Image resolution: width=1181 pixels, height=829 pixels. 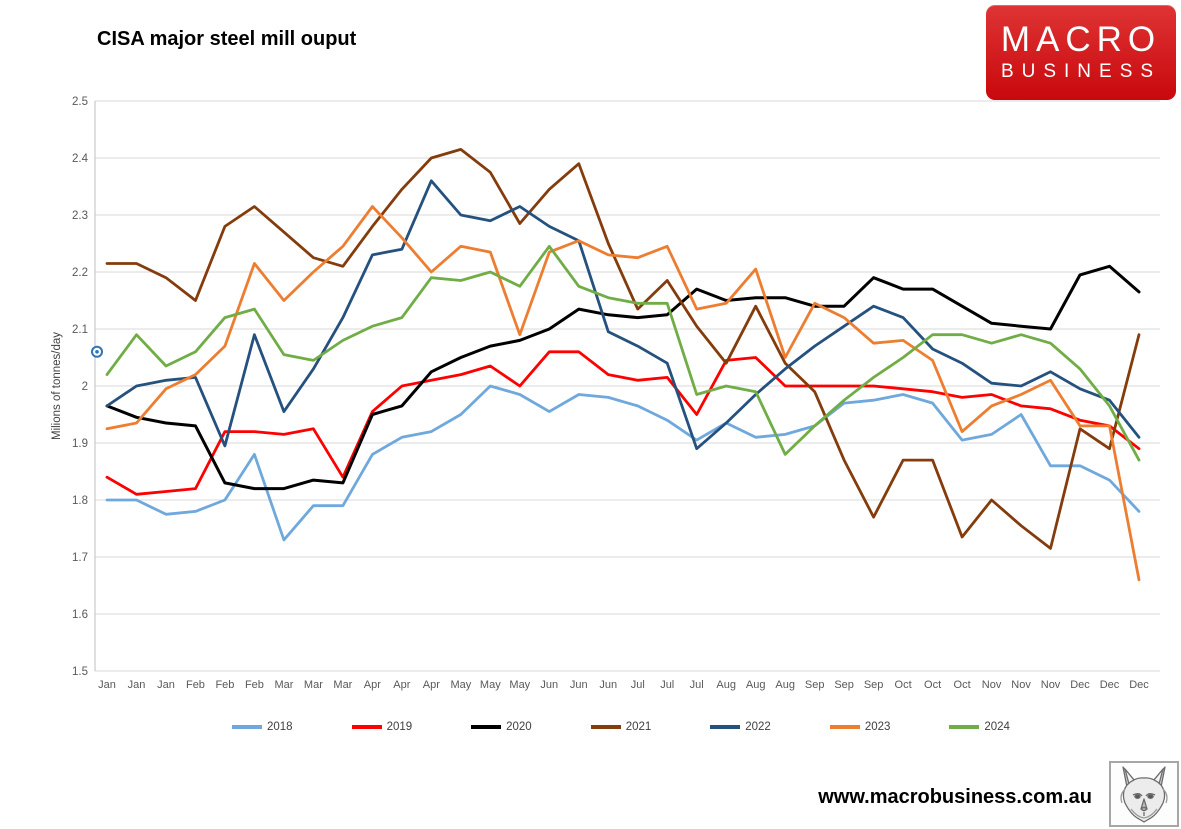 What do you see at coordinates (844, 727) in the screenshot?
I see `legend-swatch-2023` at bounding box center [844, 727].